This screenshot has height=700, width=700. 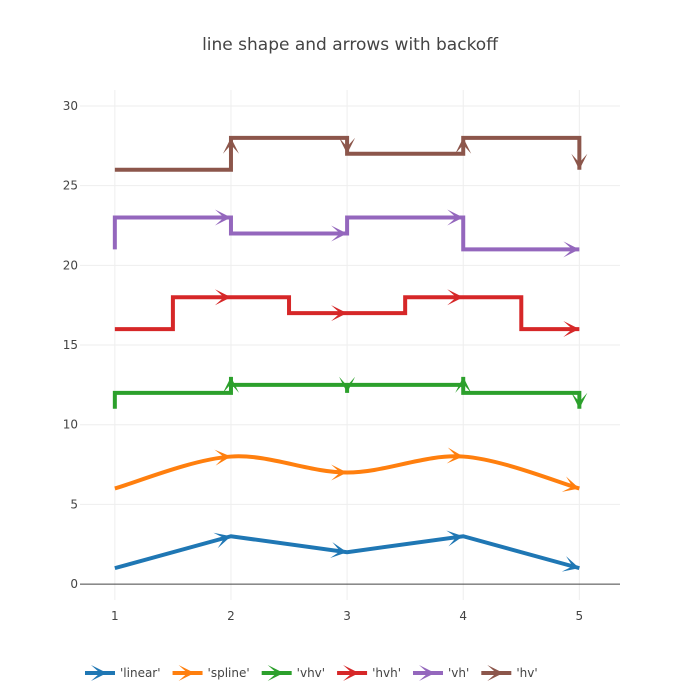 I want to click on legend-label: 'spline', so click(x=229, y=673).